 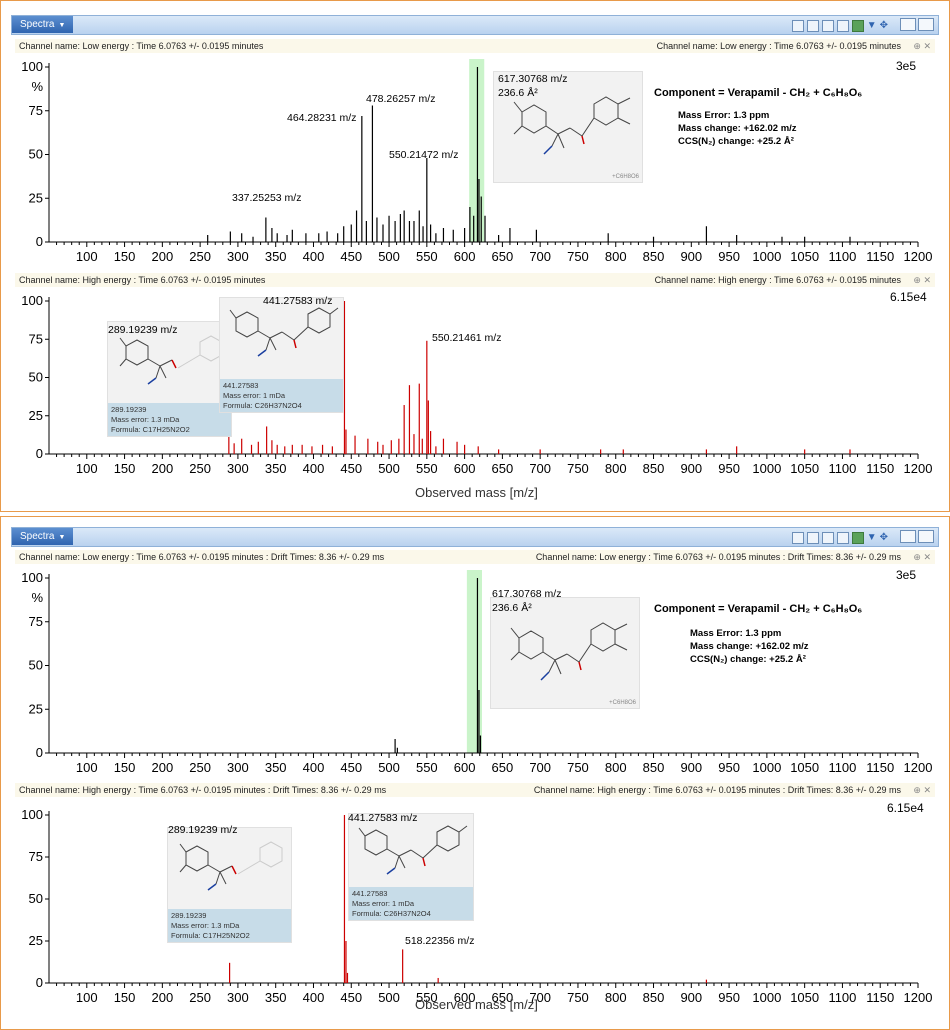 I want to click on x-tick-label: 900, so click(x=691, y=997).